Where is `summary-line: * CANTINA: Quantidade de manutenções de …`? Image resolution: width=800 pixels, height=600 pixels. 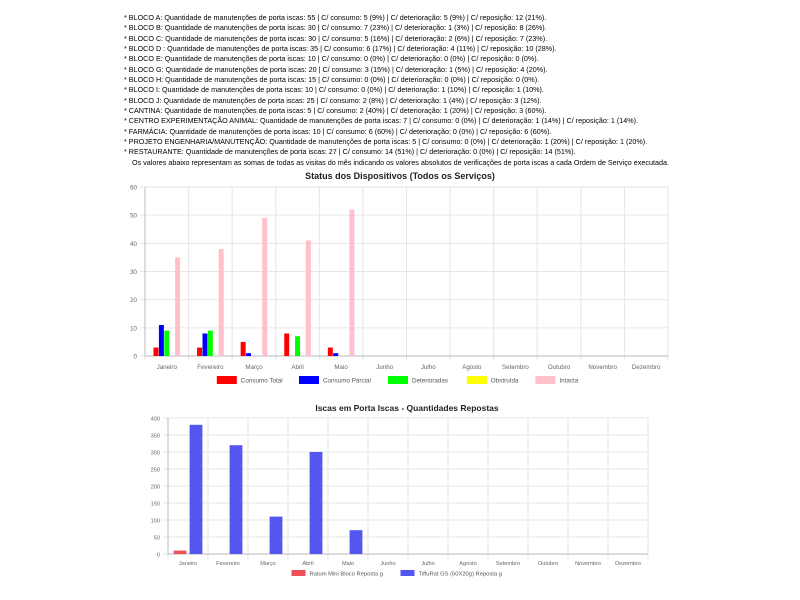
summary-line: * CANTINA: Quantidade de manutenções de … is located at coordinates (335, 111).